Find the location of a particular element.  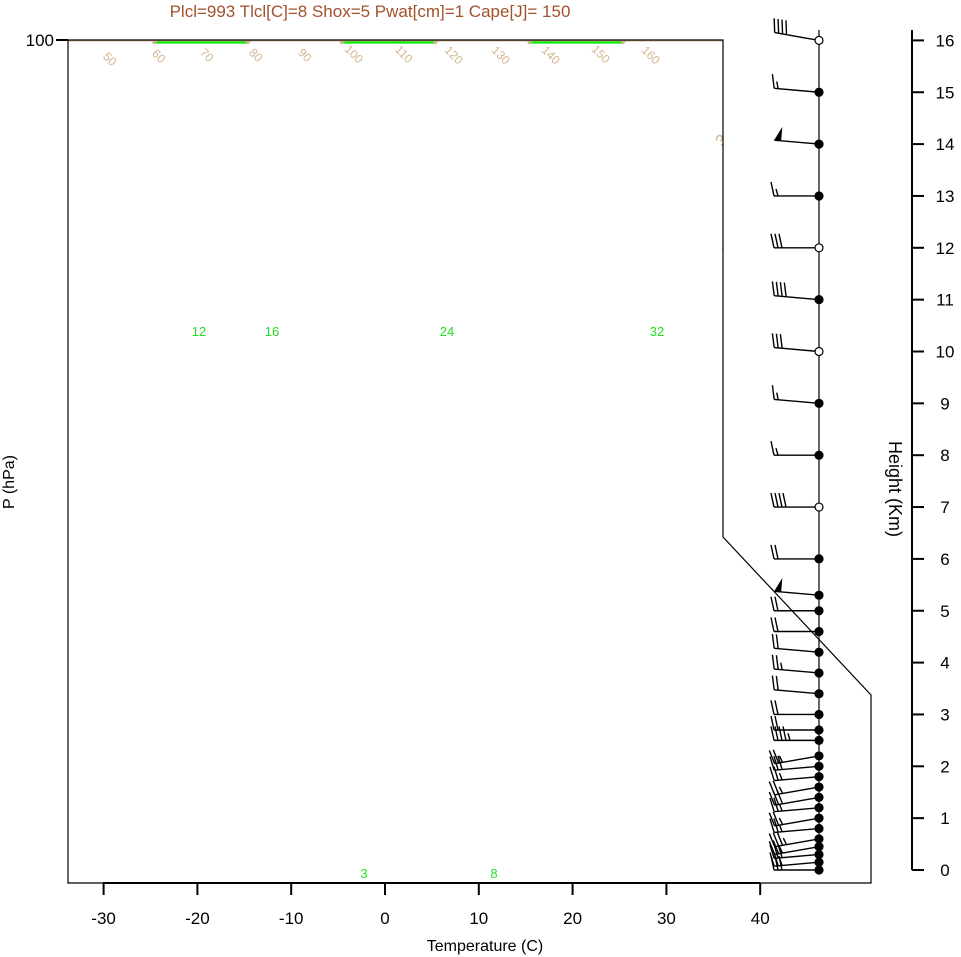

height-tick-label: 10 is located at coordinates (945, 352).